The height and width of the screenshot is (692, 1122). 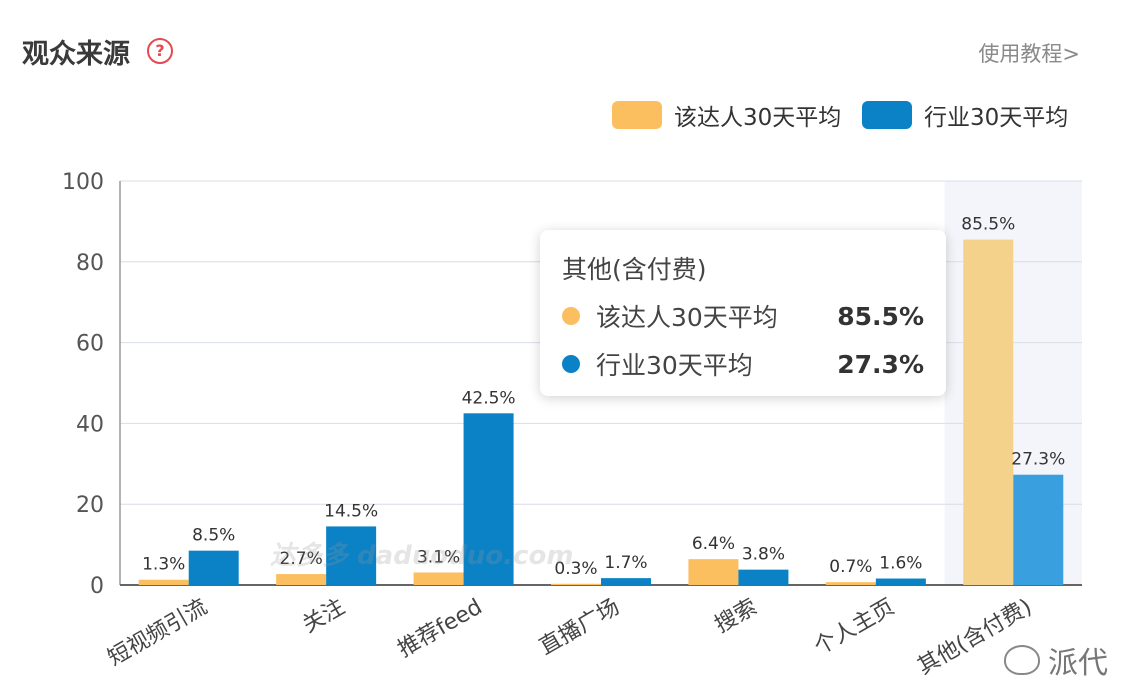 I want to click on page-title: 观众来源, so click(x=76, y=54).